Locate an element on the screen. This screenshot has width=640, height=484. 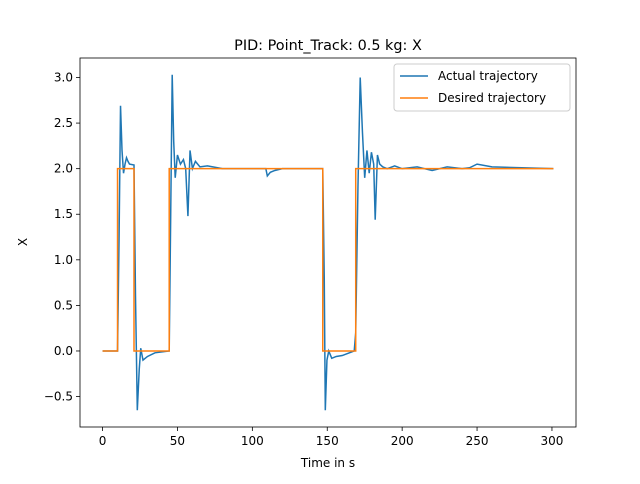
legend-label: Actual trajectory is located at coordinates (488, 76).